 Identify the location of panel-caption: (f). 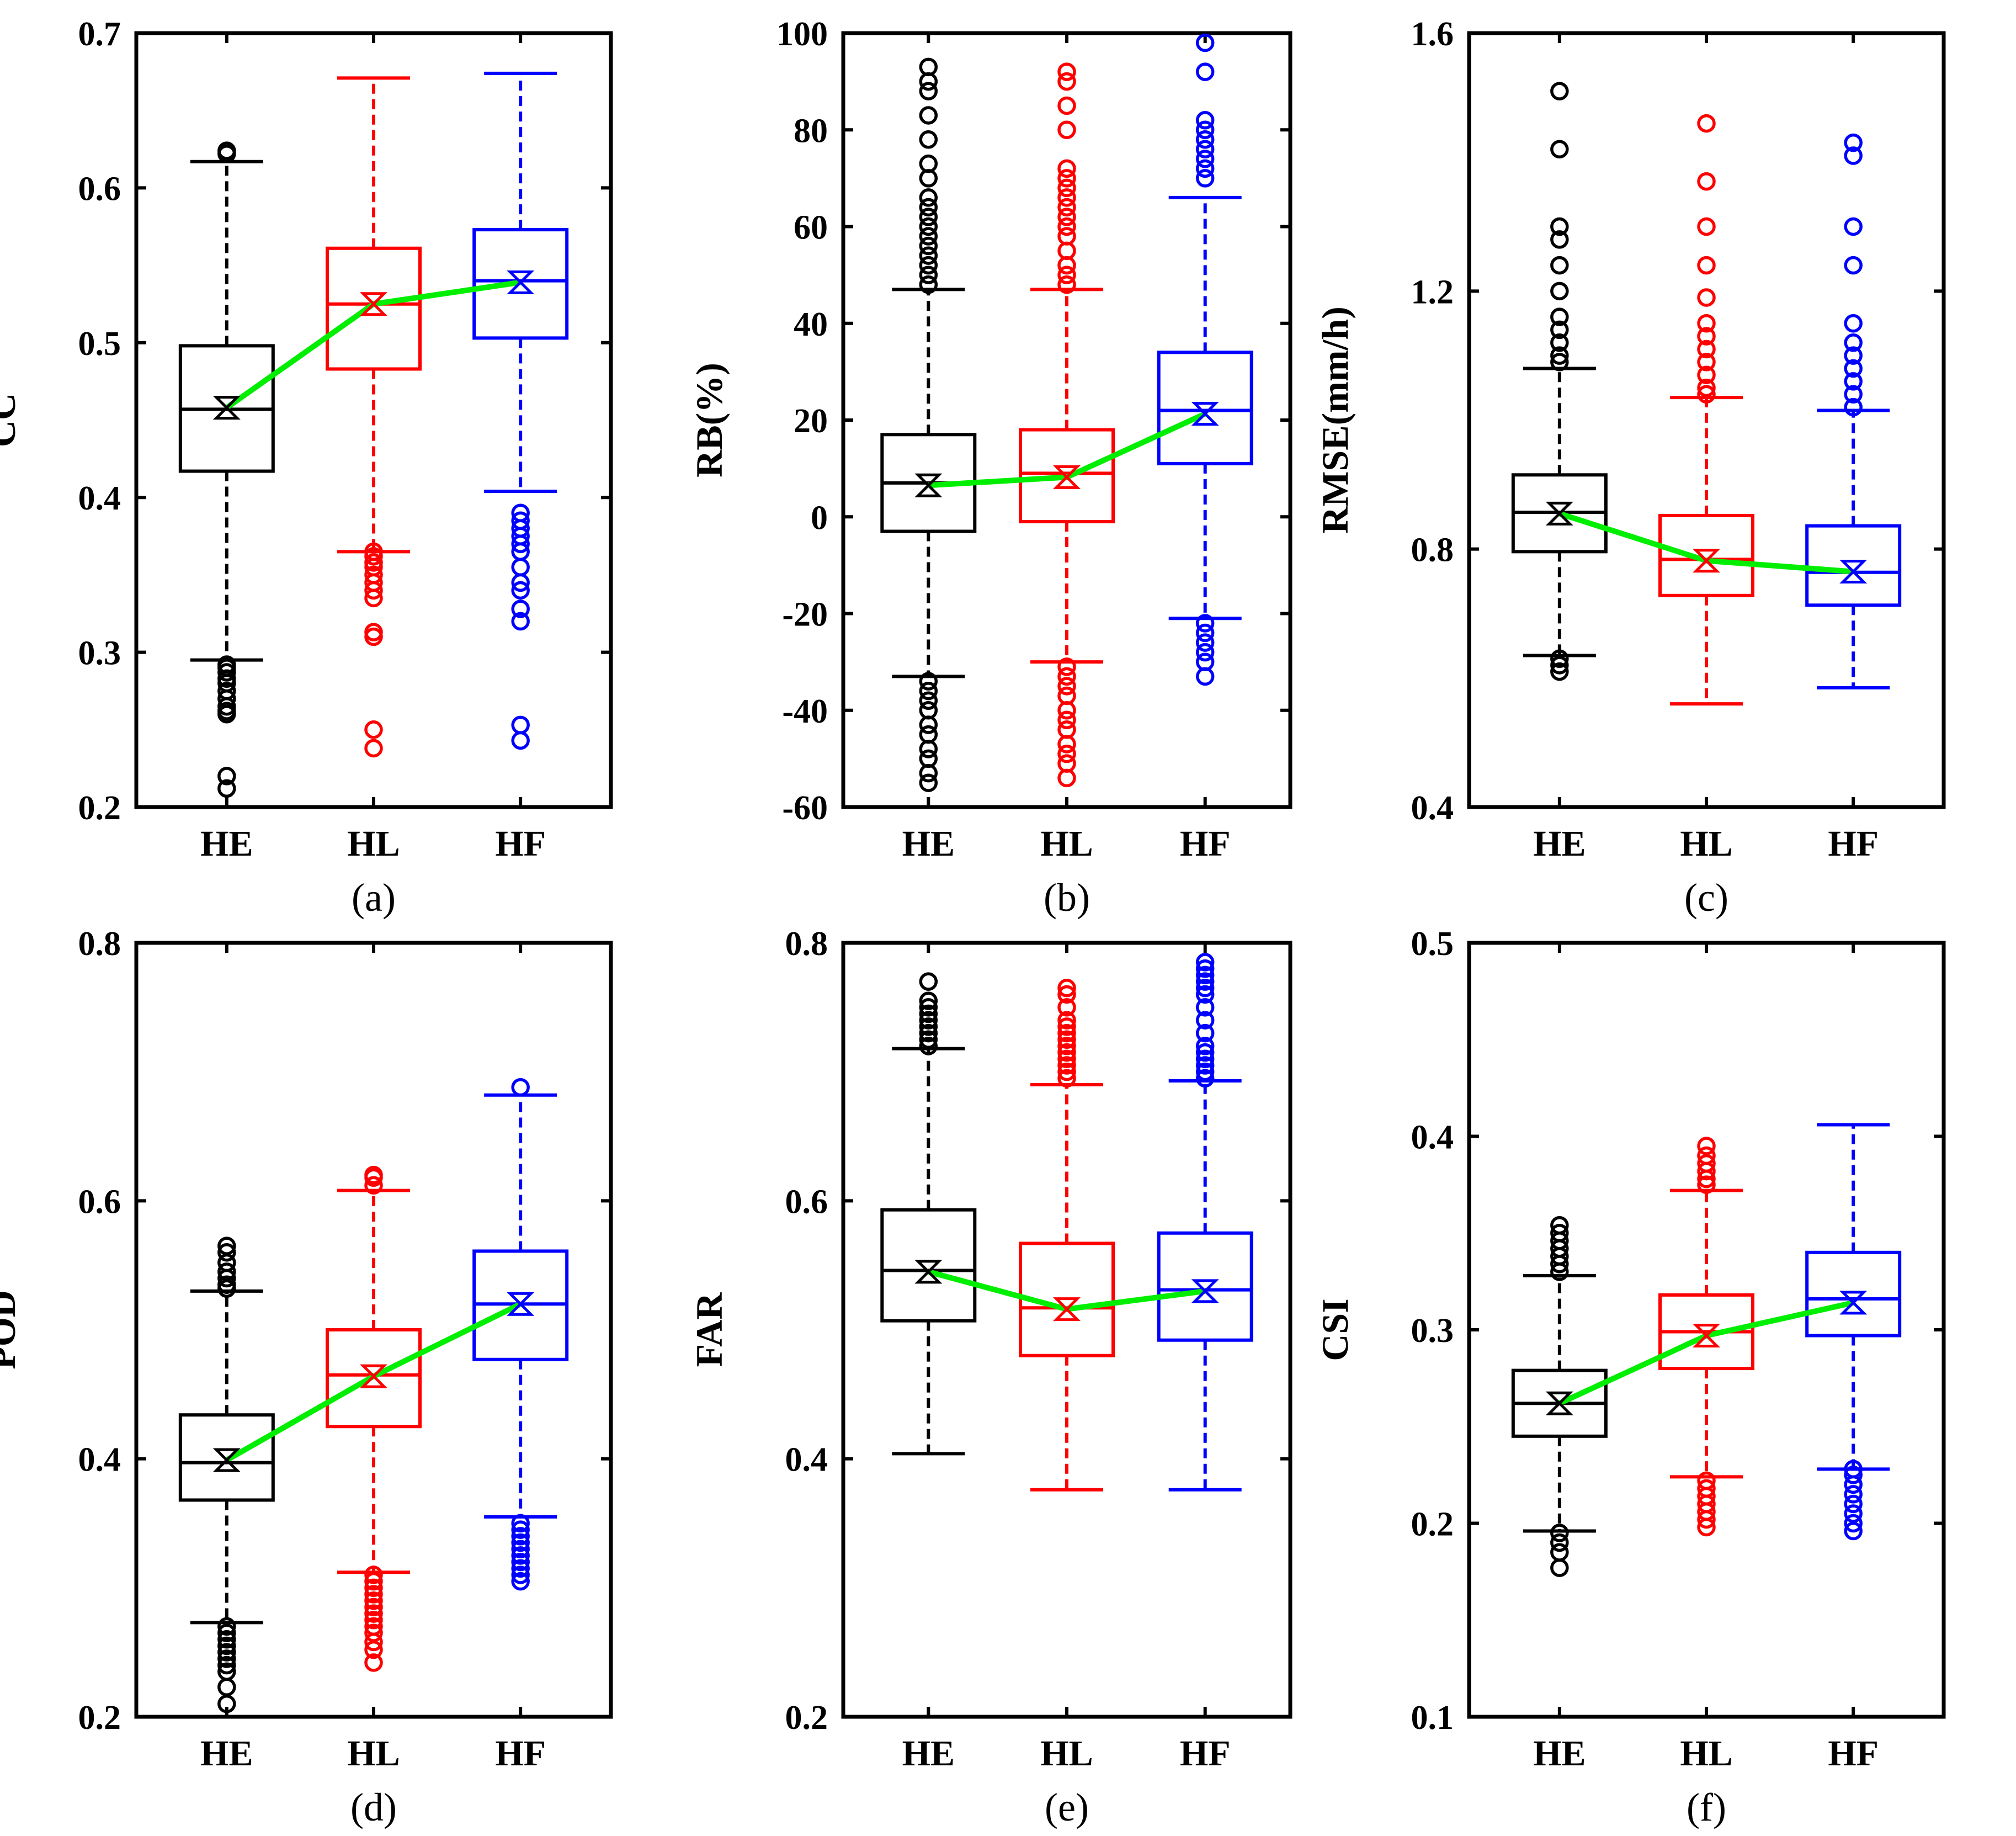
(1706, 1807).